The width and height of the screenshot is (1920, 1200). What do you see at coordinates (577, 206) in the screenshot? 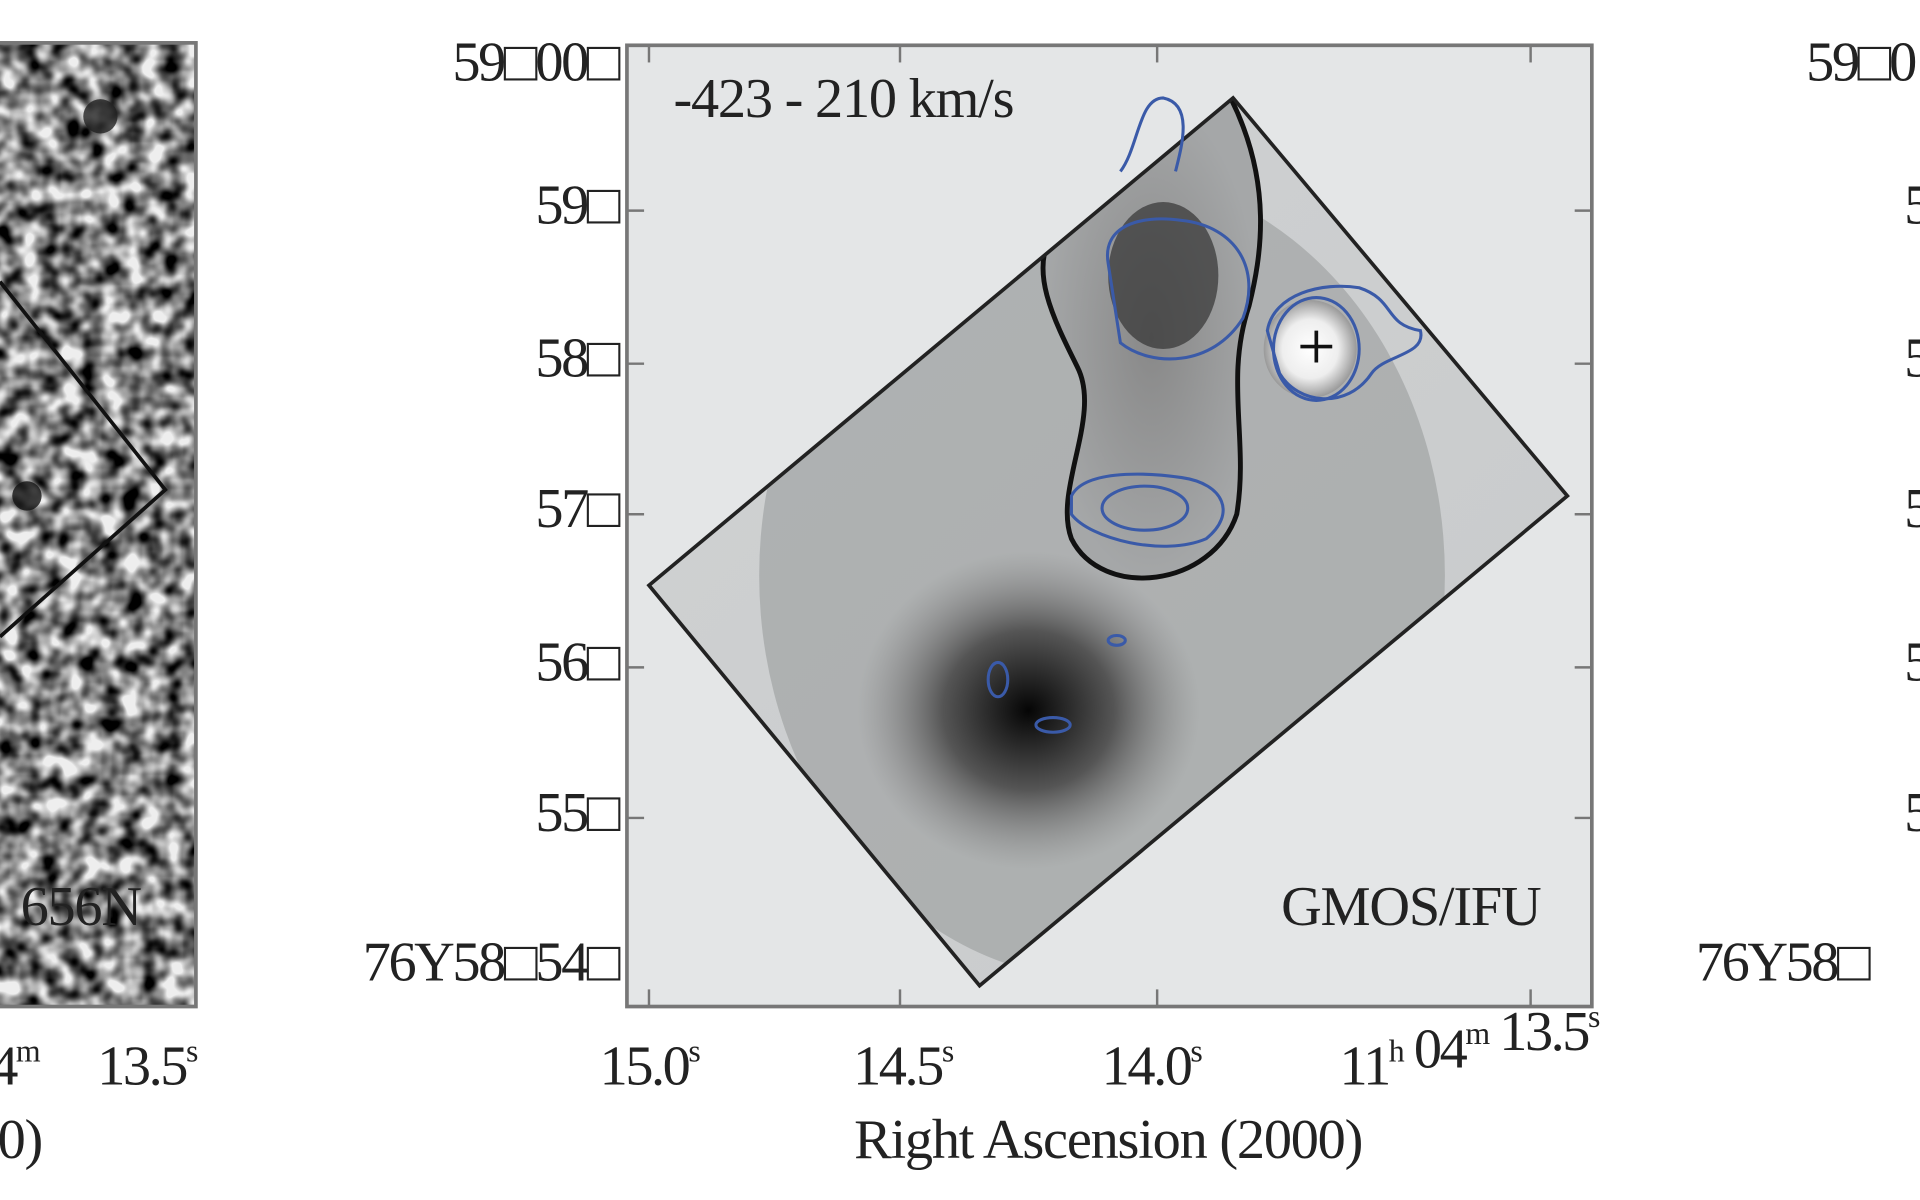
I see `y-tick-label: 59□` at bounding box center [577, 206].